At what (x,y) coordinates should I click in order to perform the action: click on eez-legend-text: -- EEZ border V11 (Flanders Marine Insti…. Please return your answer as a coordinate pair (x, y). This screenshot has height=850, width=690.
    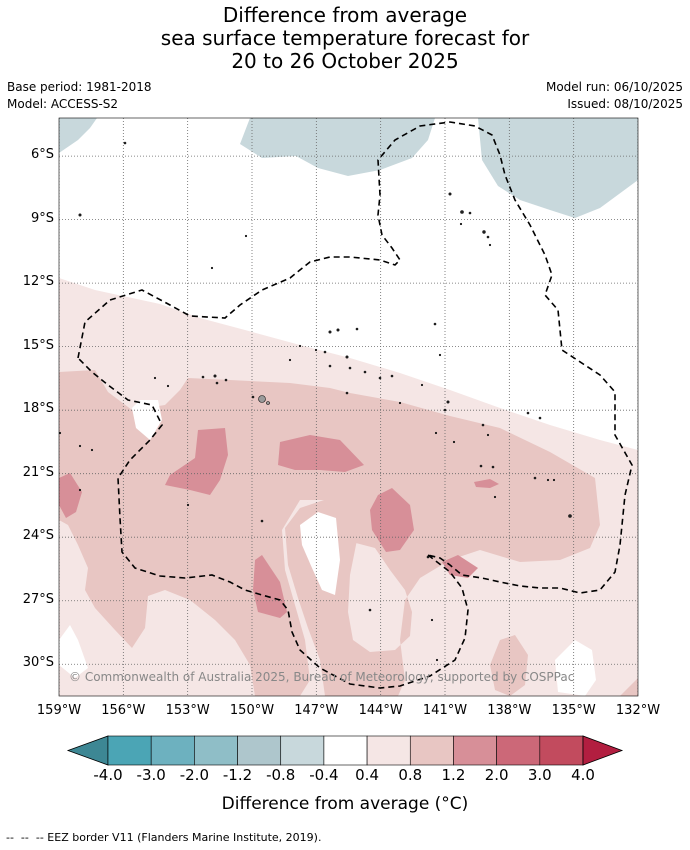
    Looking at the image, I should click on (178, 837).